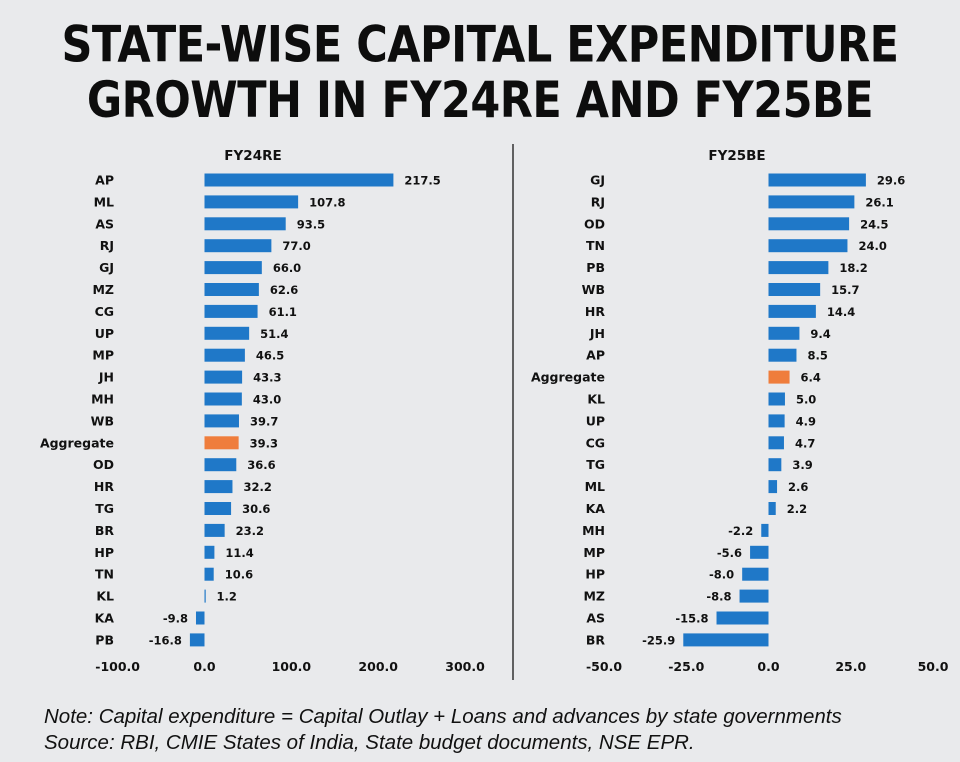 The image size is (960, 762). Describe the element at coordinates (740, 531) in the screenshot. I see `data-label: -2.2` at that location.